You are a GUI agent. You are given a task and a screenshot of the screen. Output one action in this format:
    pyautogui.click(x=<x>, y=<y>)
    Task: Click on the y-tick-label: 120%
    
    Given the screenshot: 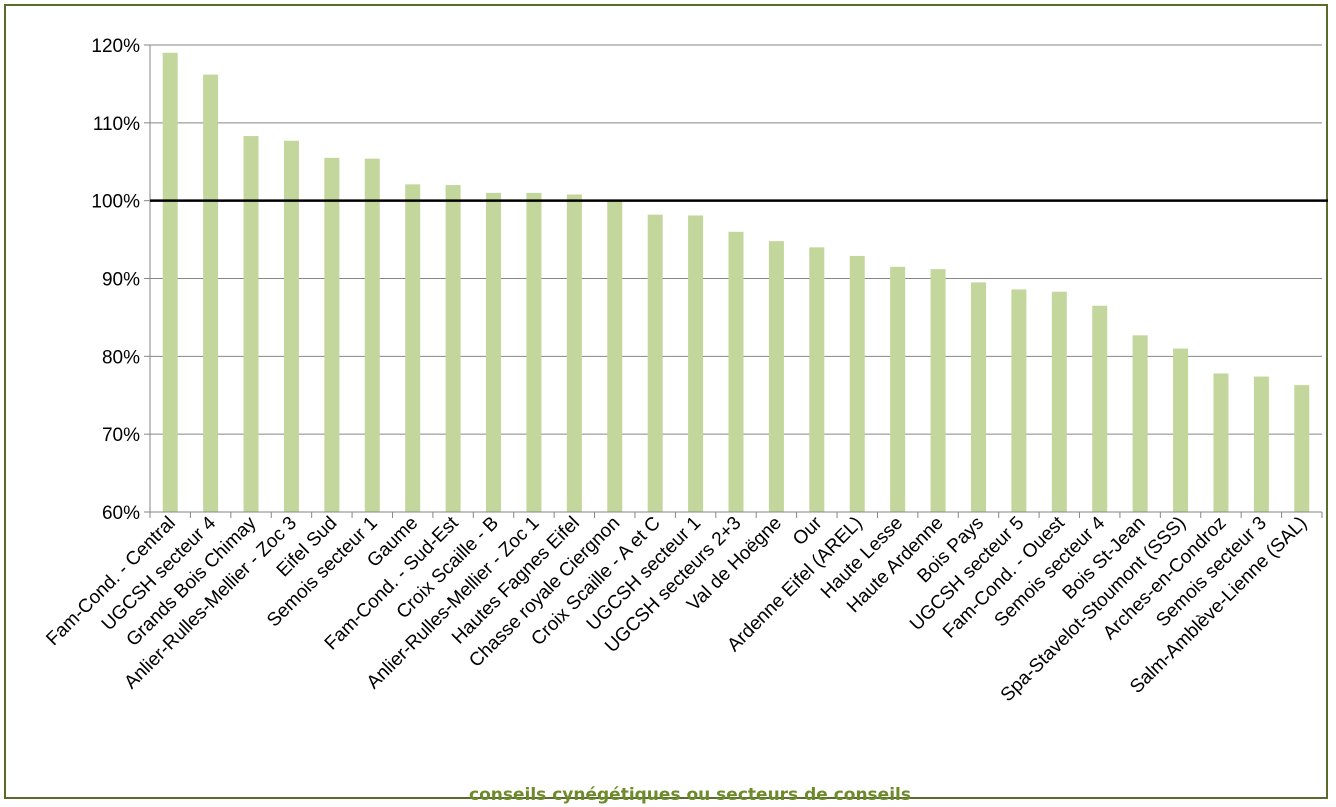 What is the action you would take?
    pyautogui.click(x=115, y=46)
    